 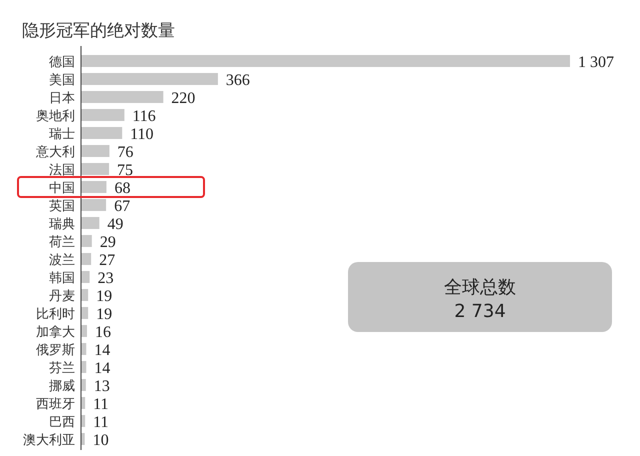 What do you see at coordinates (142, 134) in the screenshot?
I see `data-label: 110` at bounding box center [142, 134].